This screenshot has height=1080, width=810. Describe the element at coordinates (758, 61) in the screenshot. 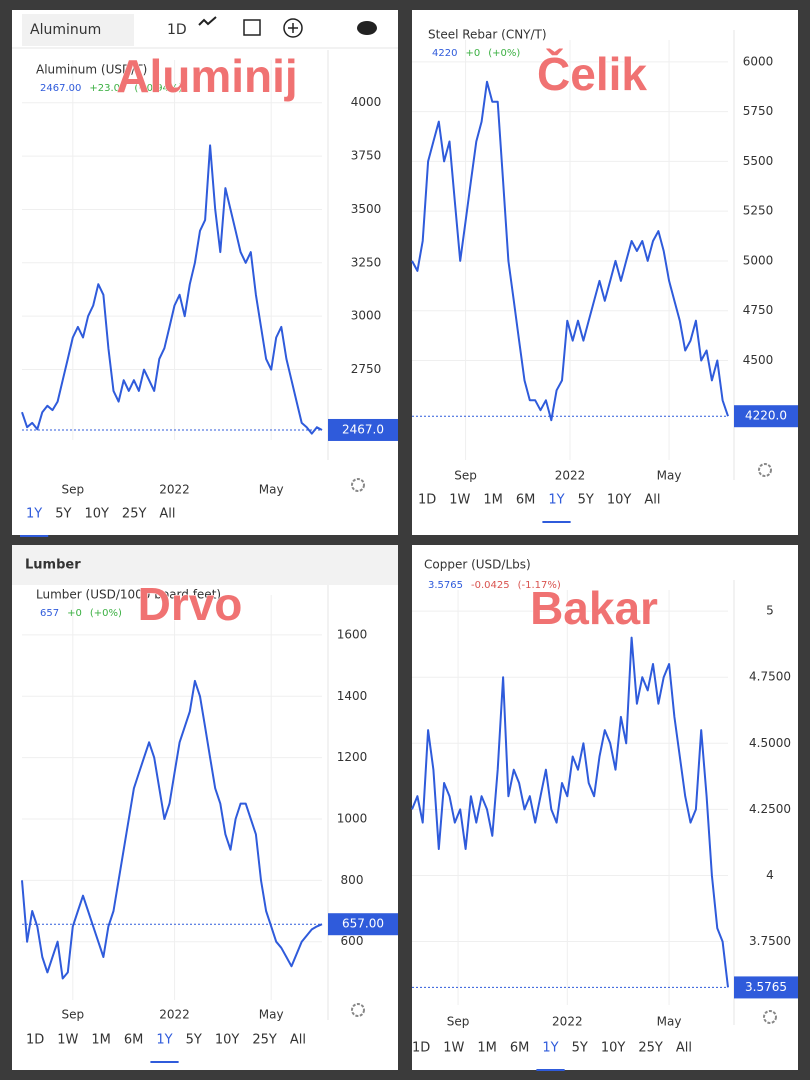

I see `y-tick-label: 6000` at that location.